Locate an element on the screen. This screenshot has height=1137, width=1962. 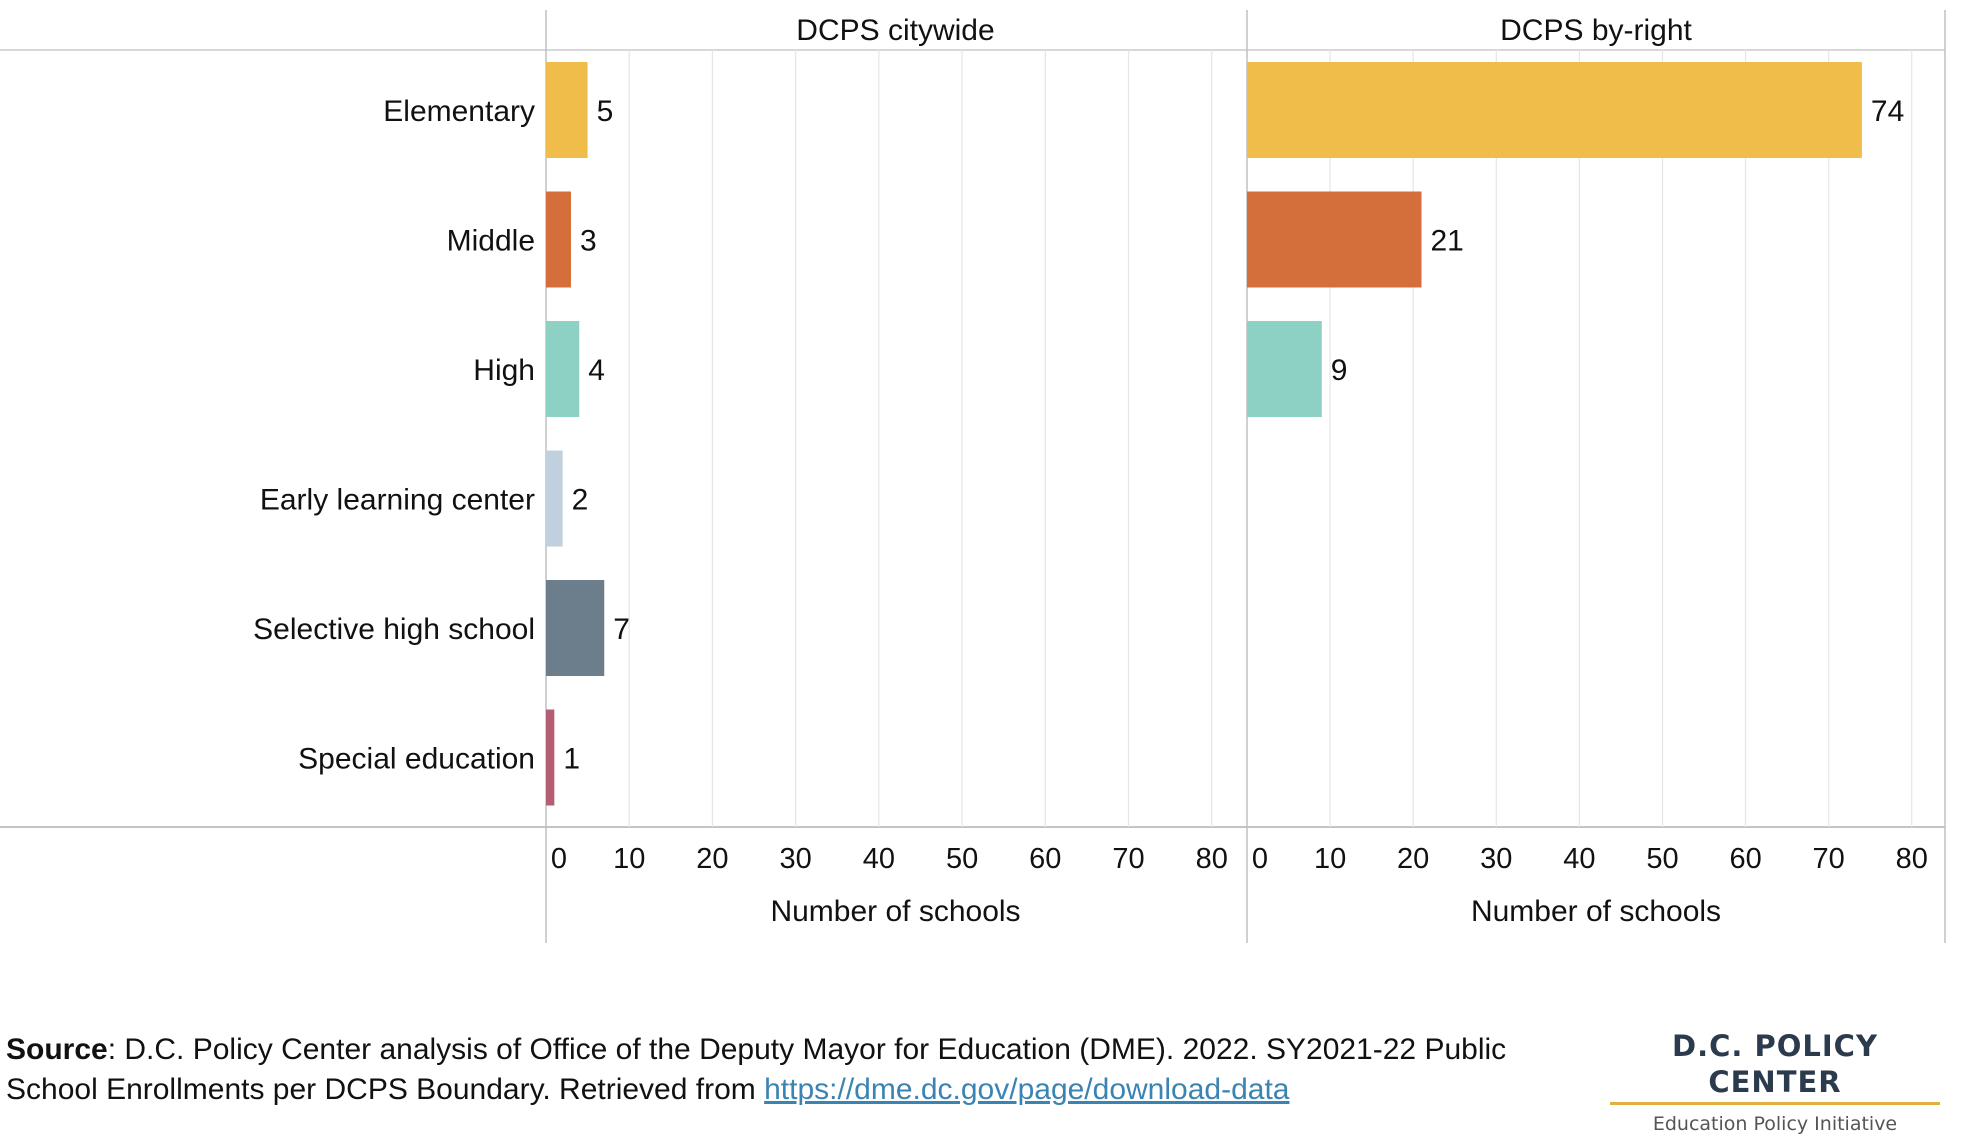
source-link: https://dme.dc.gov/page/download-data is located at coordinates (1027, 1089).